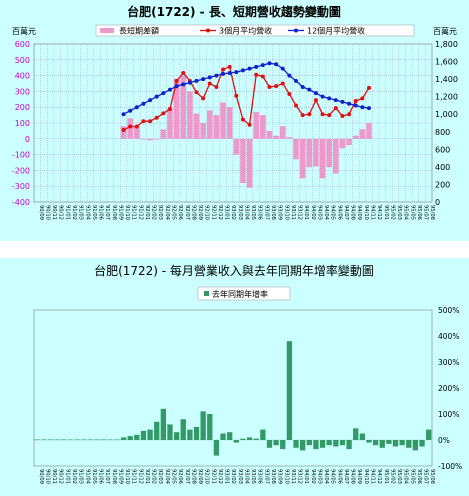 This screenshot has height=496, width=469. What do you see at coordinates (127, 212) in the screenshot?
I see `chart1-x-tick: 91/10` at bounding box center [127, 212].